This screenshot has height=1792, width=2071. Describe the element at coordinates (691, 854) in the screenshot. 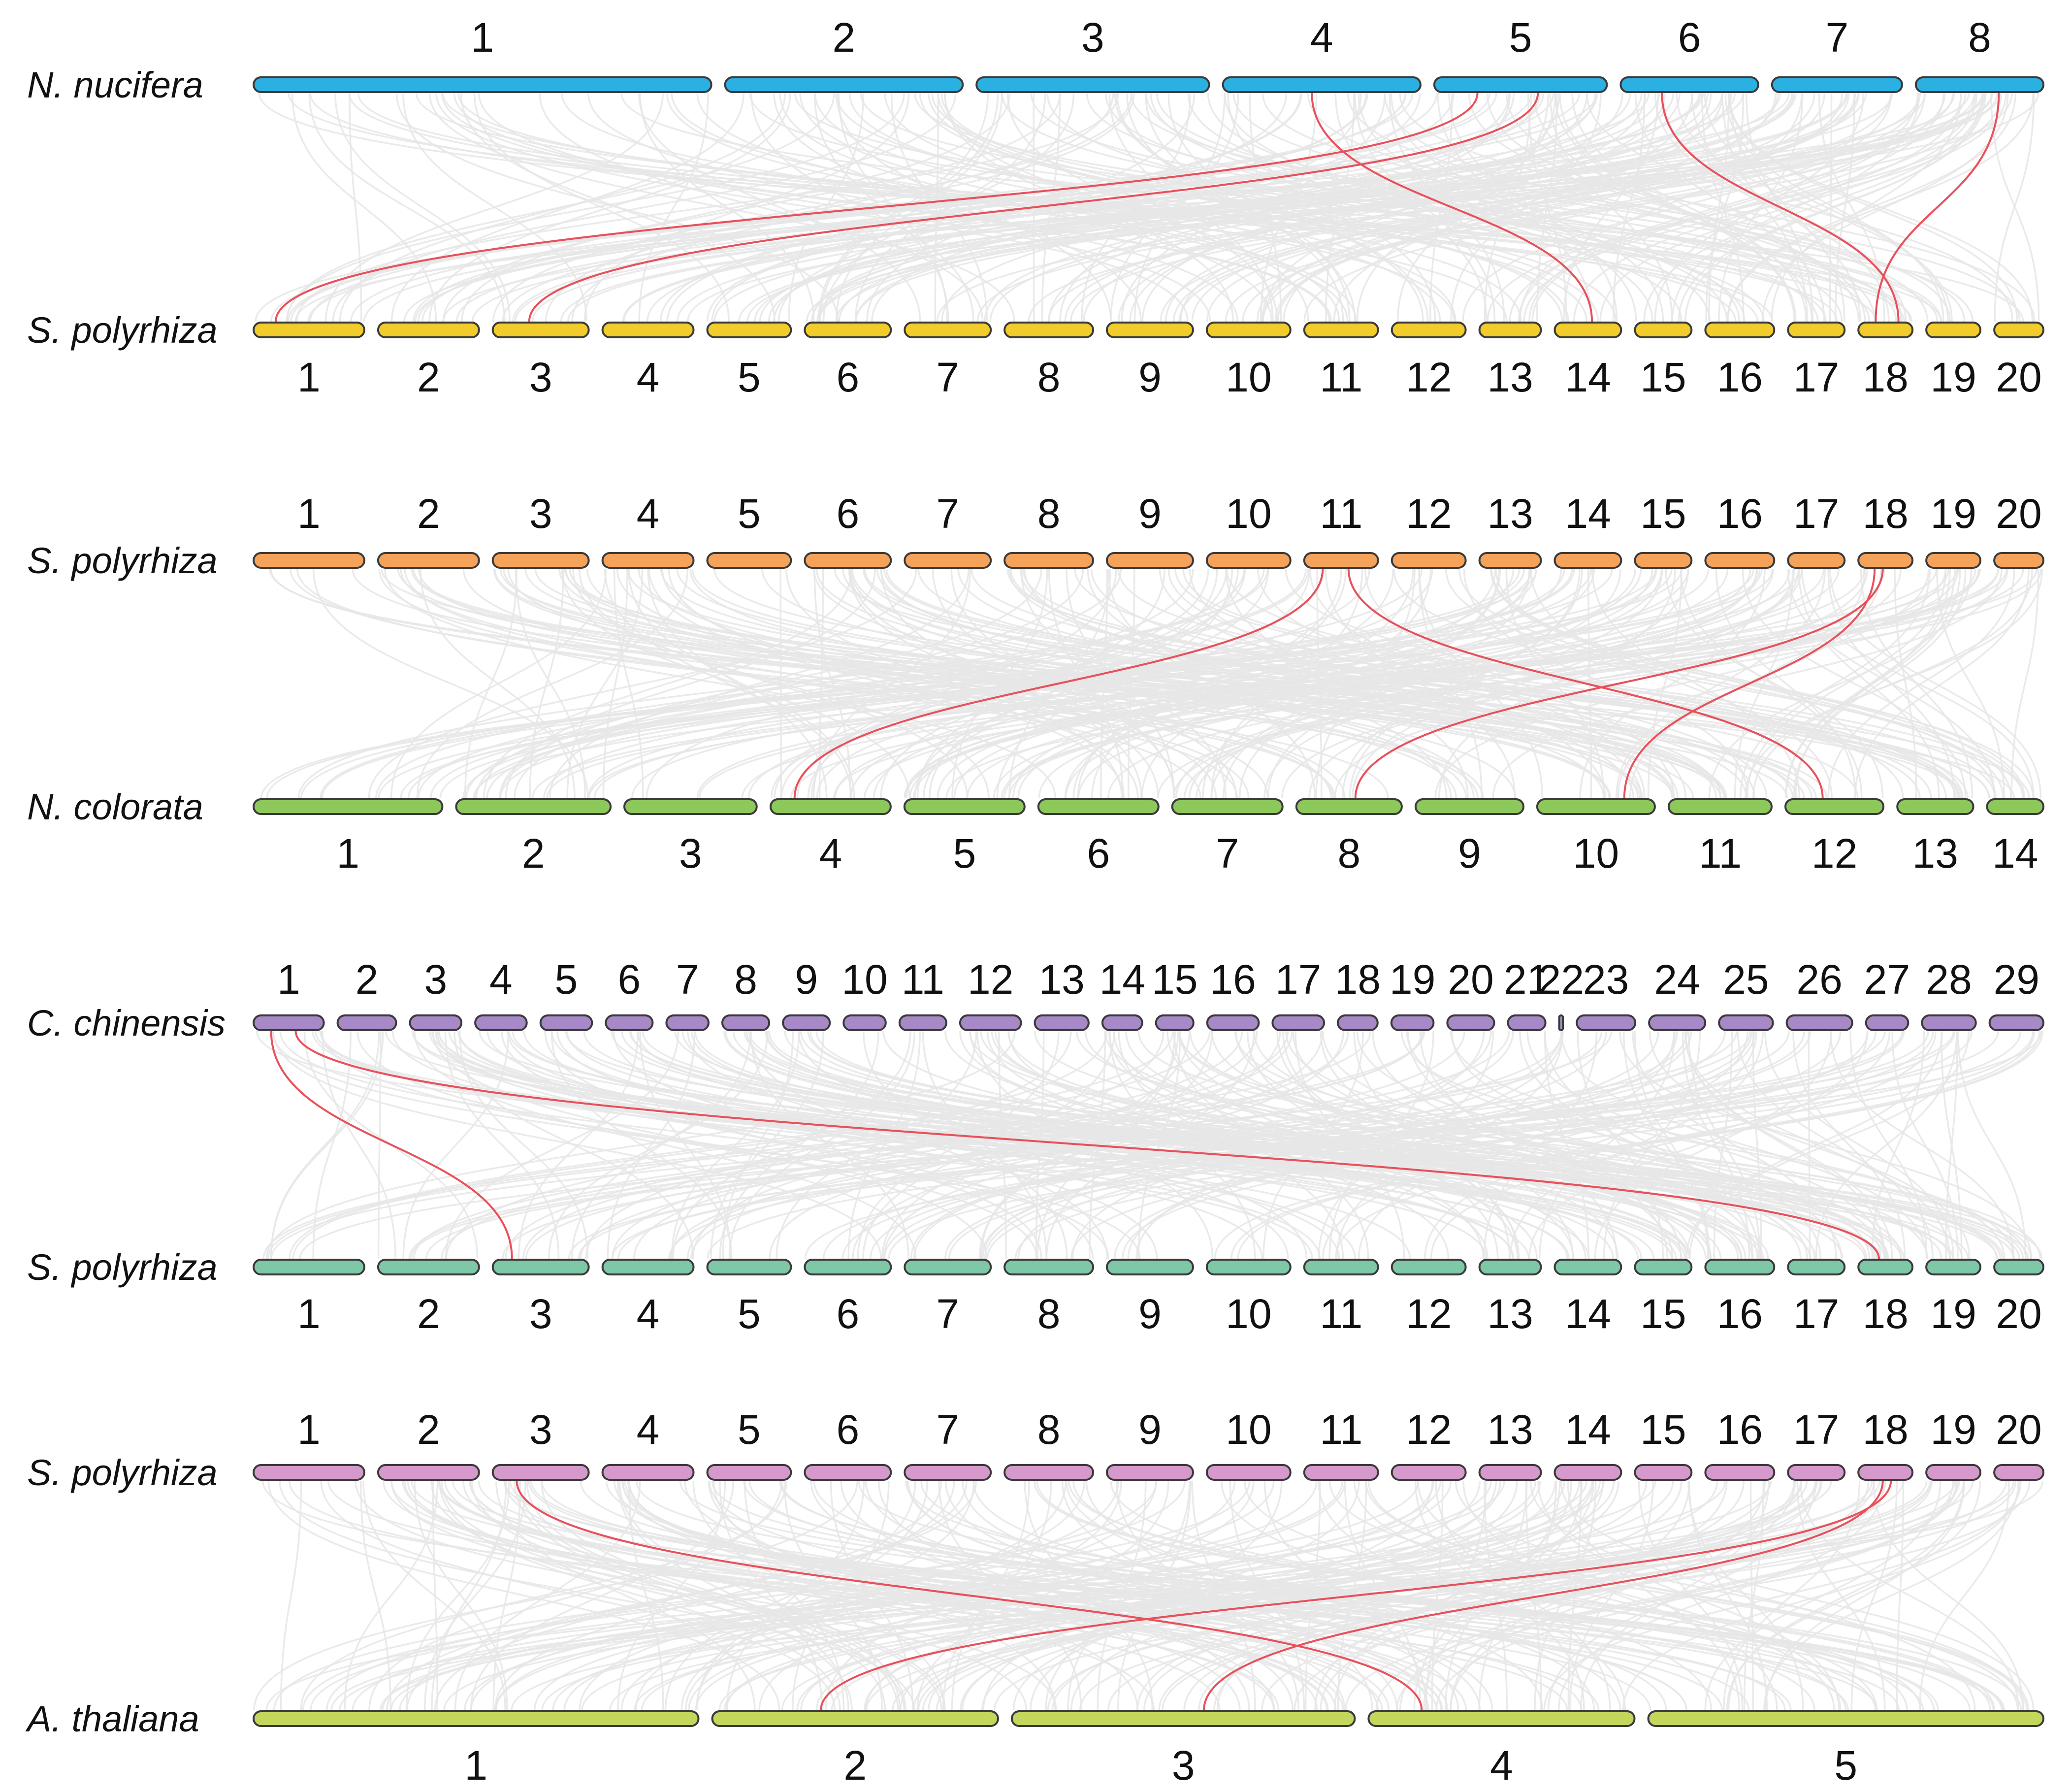

I see `chromosome-label: 3` at that location.